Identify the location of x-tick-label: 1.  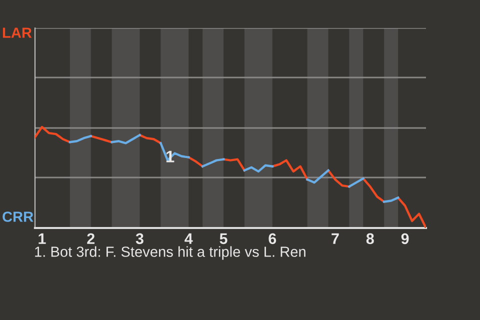
(42, 238).